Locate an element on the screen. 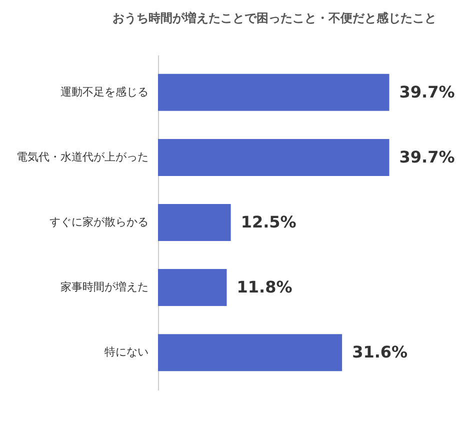  y-tick-label: 家事時間が増えた is located at coordinates (104, 287).